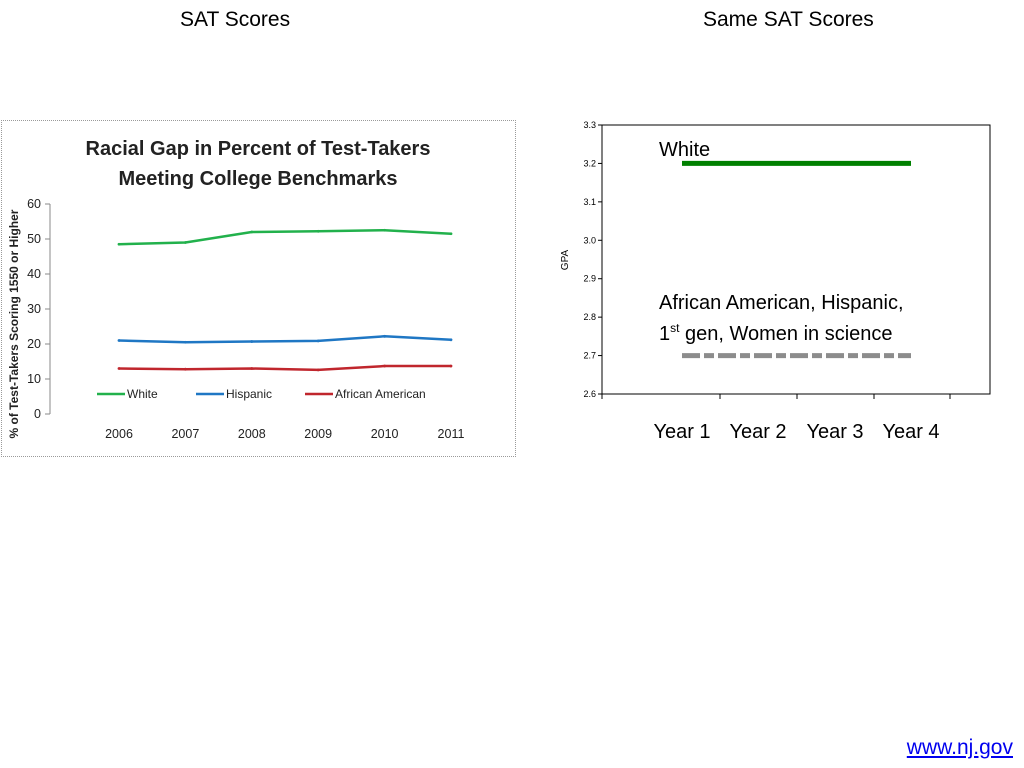 This screenshot has height=768, width=1024. Describe the element at coordinates (34, 239) in the screenshot. I see `left-y-tick-label: 50` at that location.